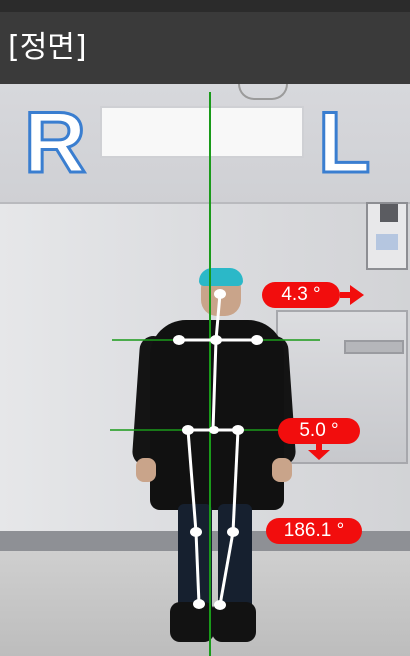  I want to click on device-camera, so click(389, 213).